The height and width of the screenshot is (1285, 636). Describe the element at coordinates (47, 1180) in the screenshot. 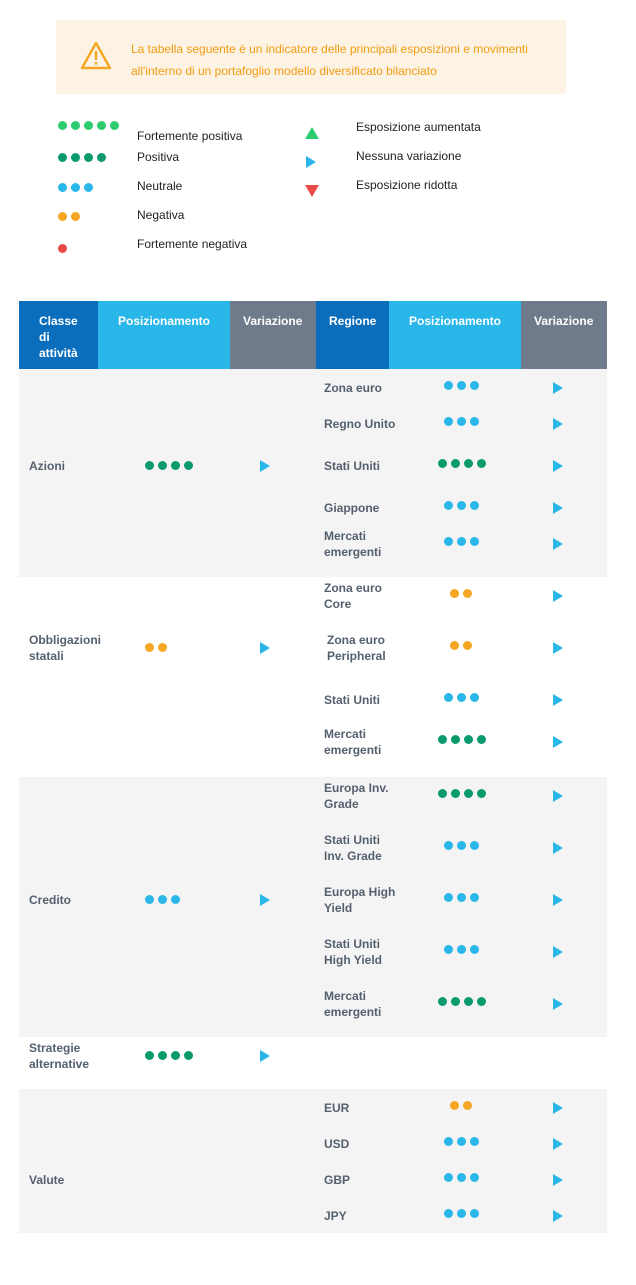

I see `asset-class-label: Valute` at that location.